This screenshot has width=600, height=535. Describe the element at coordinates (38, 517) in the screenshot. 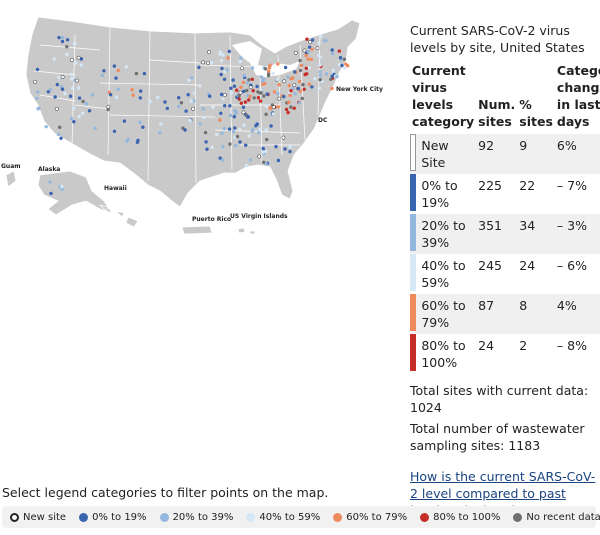

I see `legend-item-new-site: New site` at that location.